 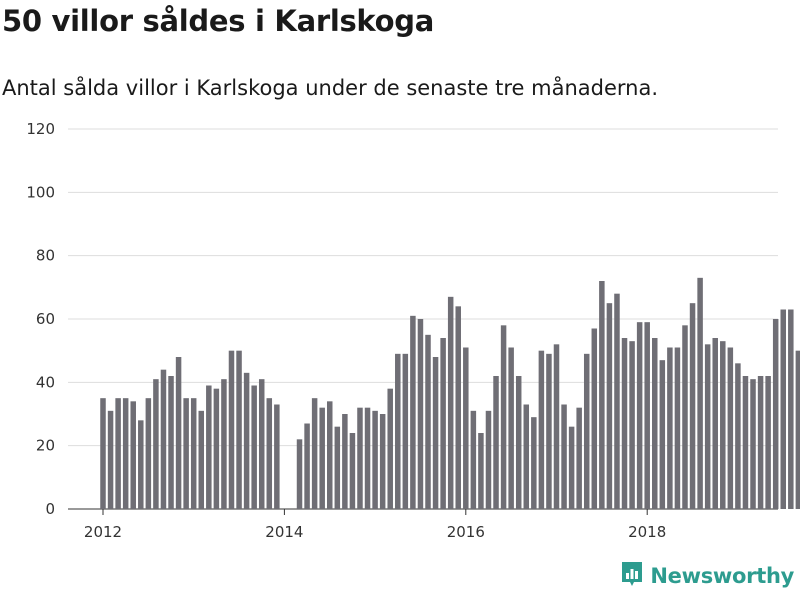 What do you see at coordinates (218, 21) in the screenshot?
I see `chart-title: 50 villor såldes i Karlskoga` at bounding box center [218, 21].